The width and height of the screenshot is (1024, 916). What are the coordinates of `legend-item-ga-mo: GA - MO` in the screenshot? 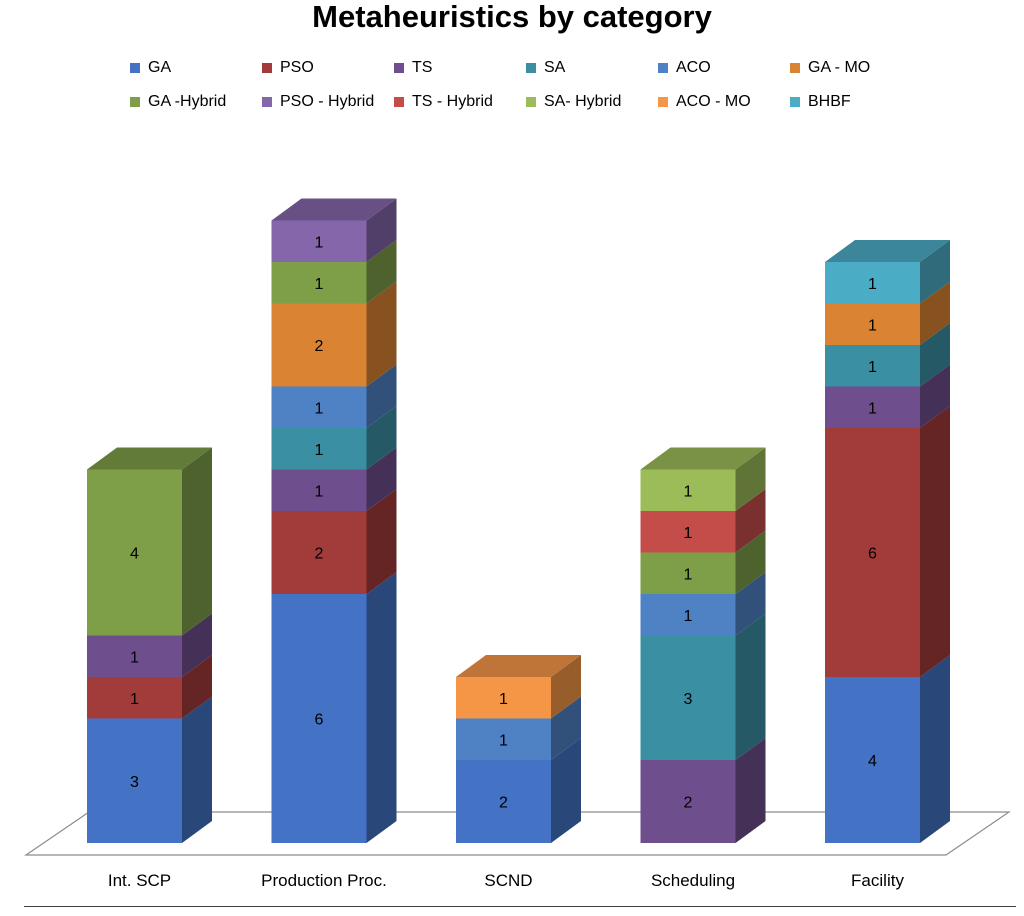 It's located at (830, 68).